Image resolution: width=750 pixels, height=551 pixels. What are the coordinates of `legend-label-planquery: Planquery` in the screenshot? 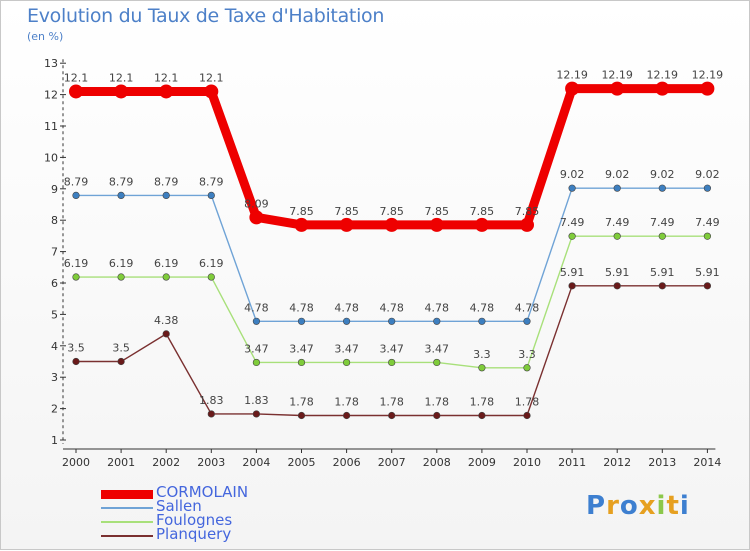 It's located at (194, 534).